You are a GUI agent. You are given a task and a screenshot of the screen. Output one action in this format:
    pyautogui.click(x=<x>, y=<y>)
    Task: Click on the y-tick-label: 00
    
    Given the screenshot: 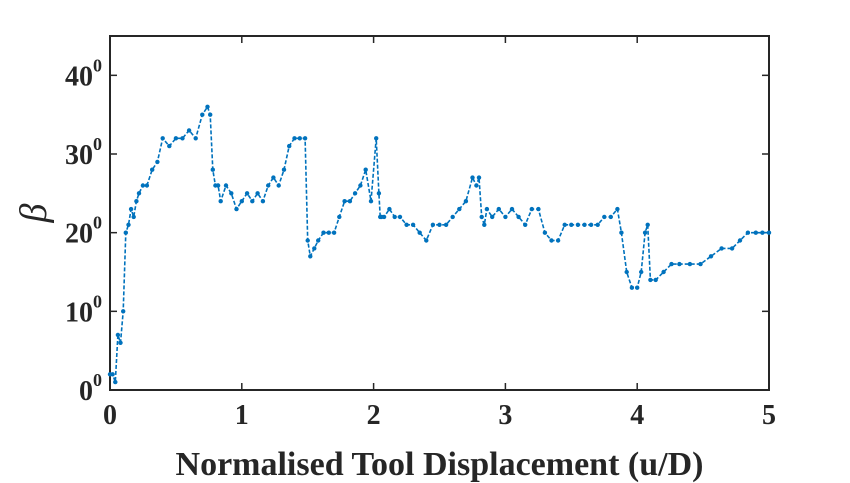 What is the action you would take?
    pyautogui.click(x=90, y=388)
    